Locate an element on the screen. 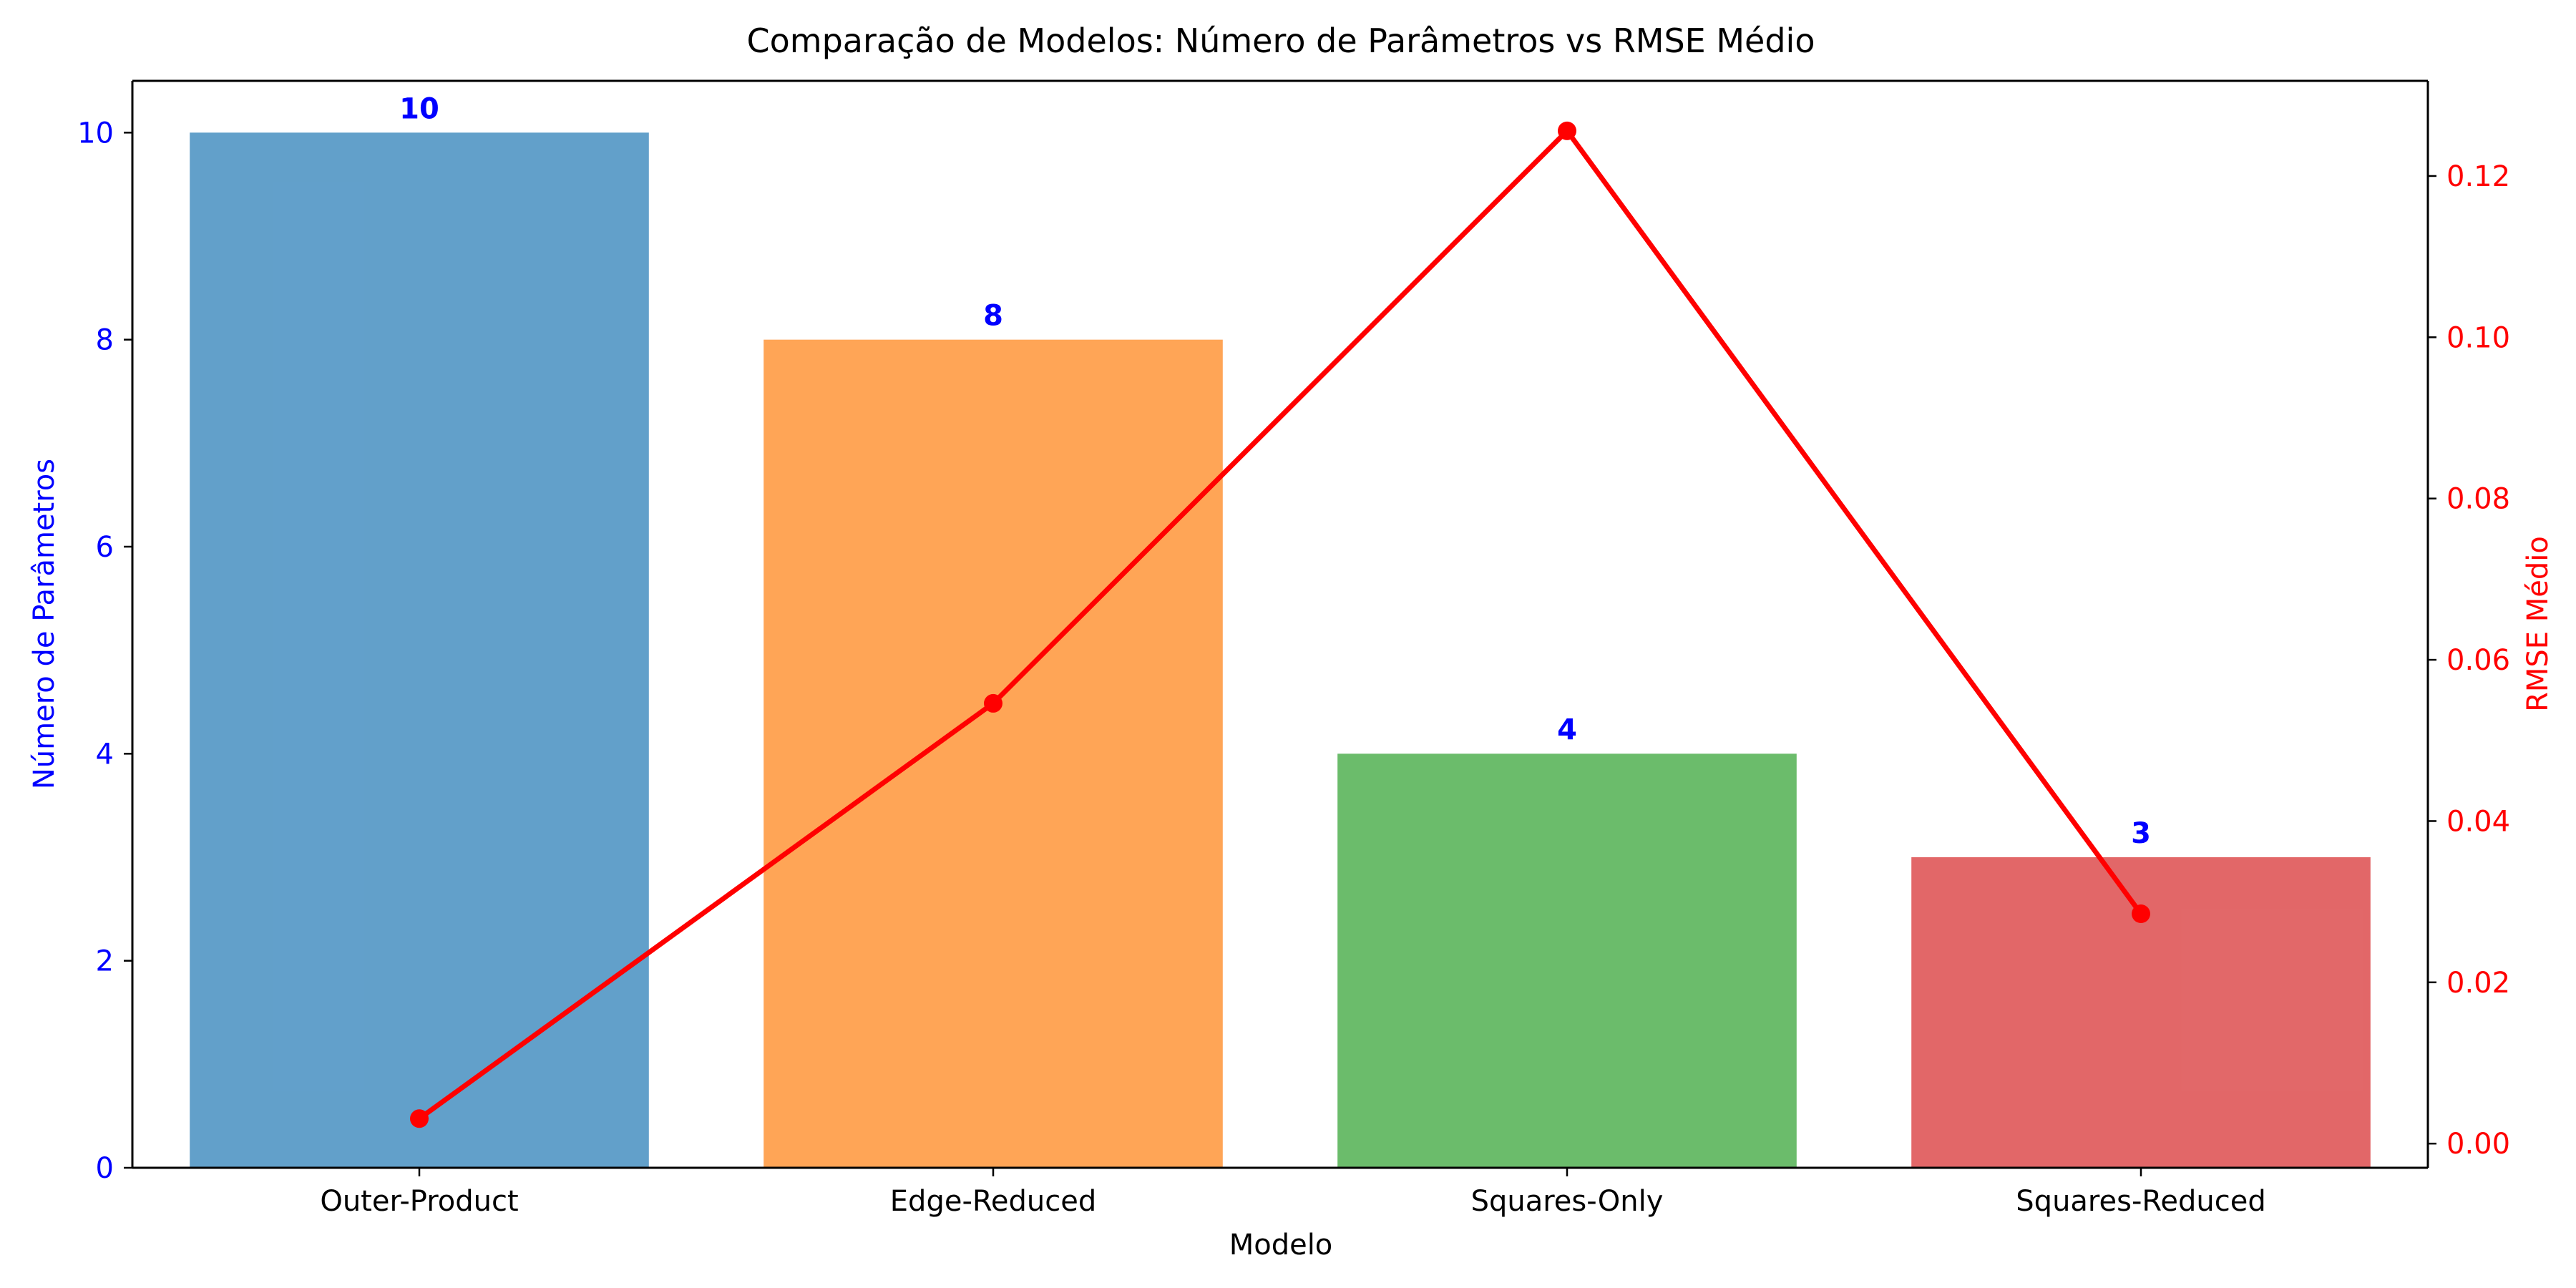 The width and height of the screenshot is (2576, 1288). right-tick-label: 0.10 is located at coordinates (2478, 337).